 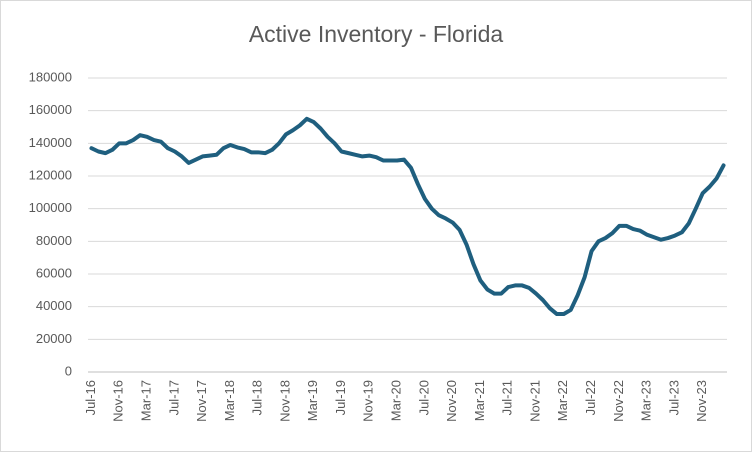 I want to click on x-tick-label: Nov-21, so click(x=534, y=401).